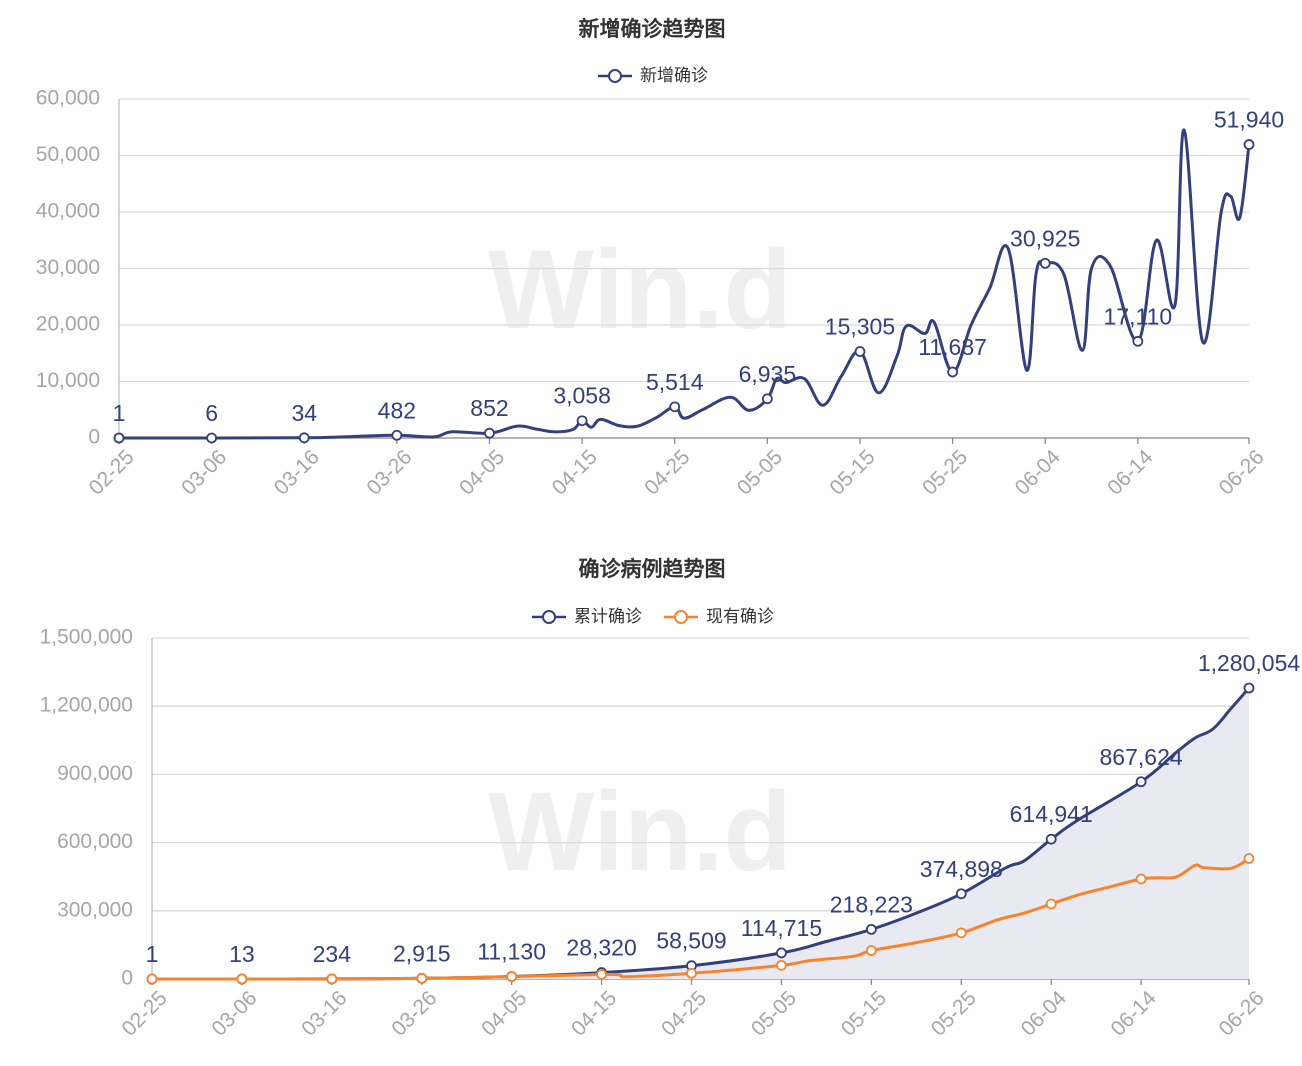 The width and height of the screenshot is (1302, 1066). I want to click on y-tick-label: 600,000, so click(95, 841).